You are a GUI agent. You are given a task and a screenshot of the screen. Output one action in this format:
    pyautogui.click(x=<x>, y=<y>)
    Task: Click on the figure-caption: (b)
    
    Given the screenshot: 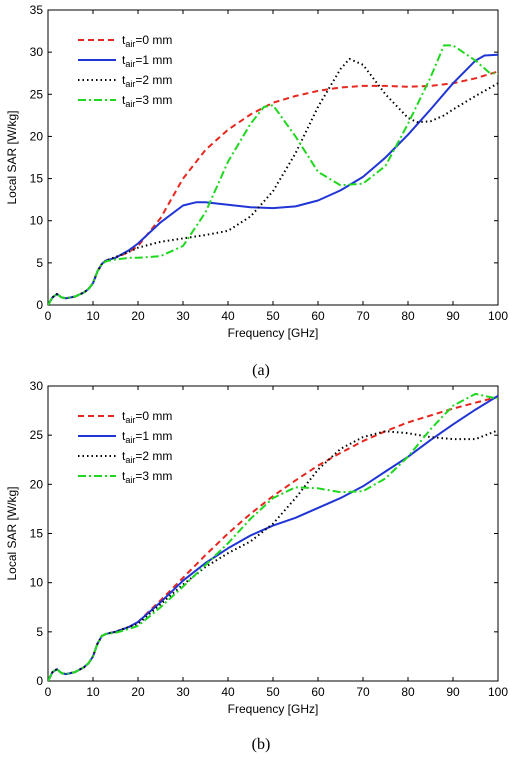 What is the action you would take?
    pyautogui.click(x=261, y=744)
    